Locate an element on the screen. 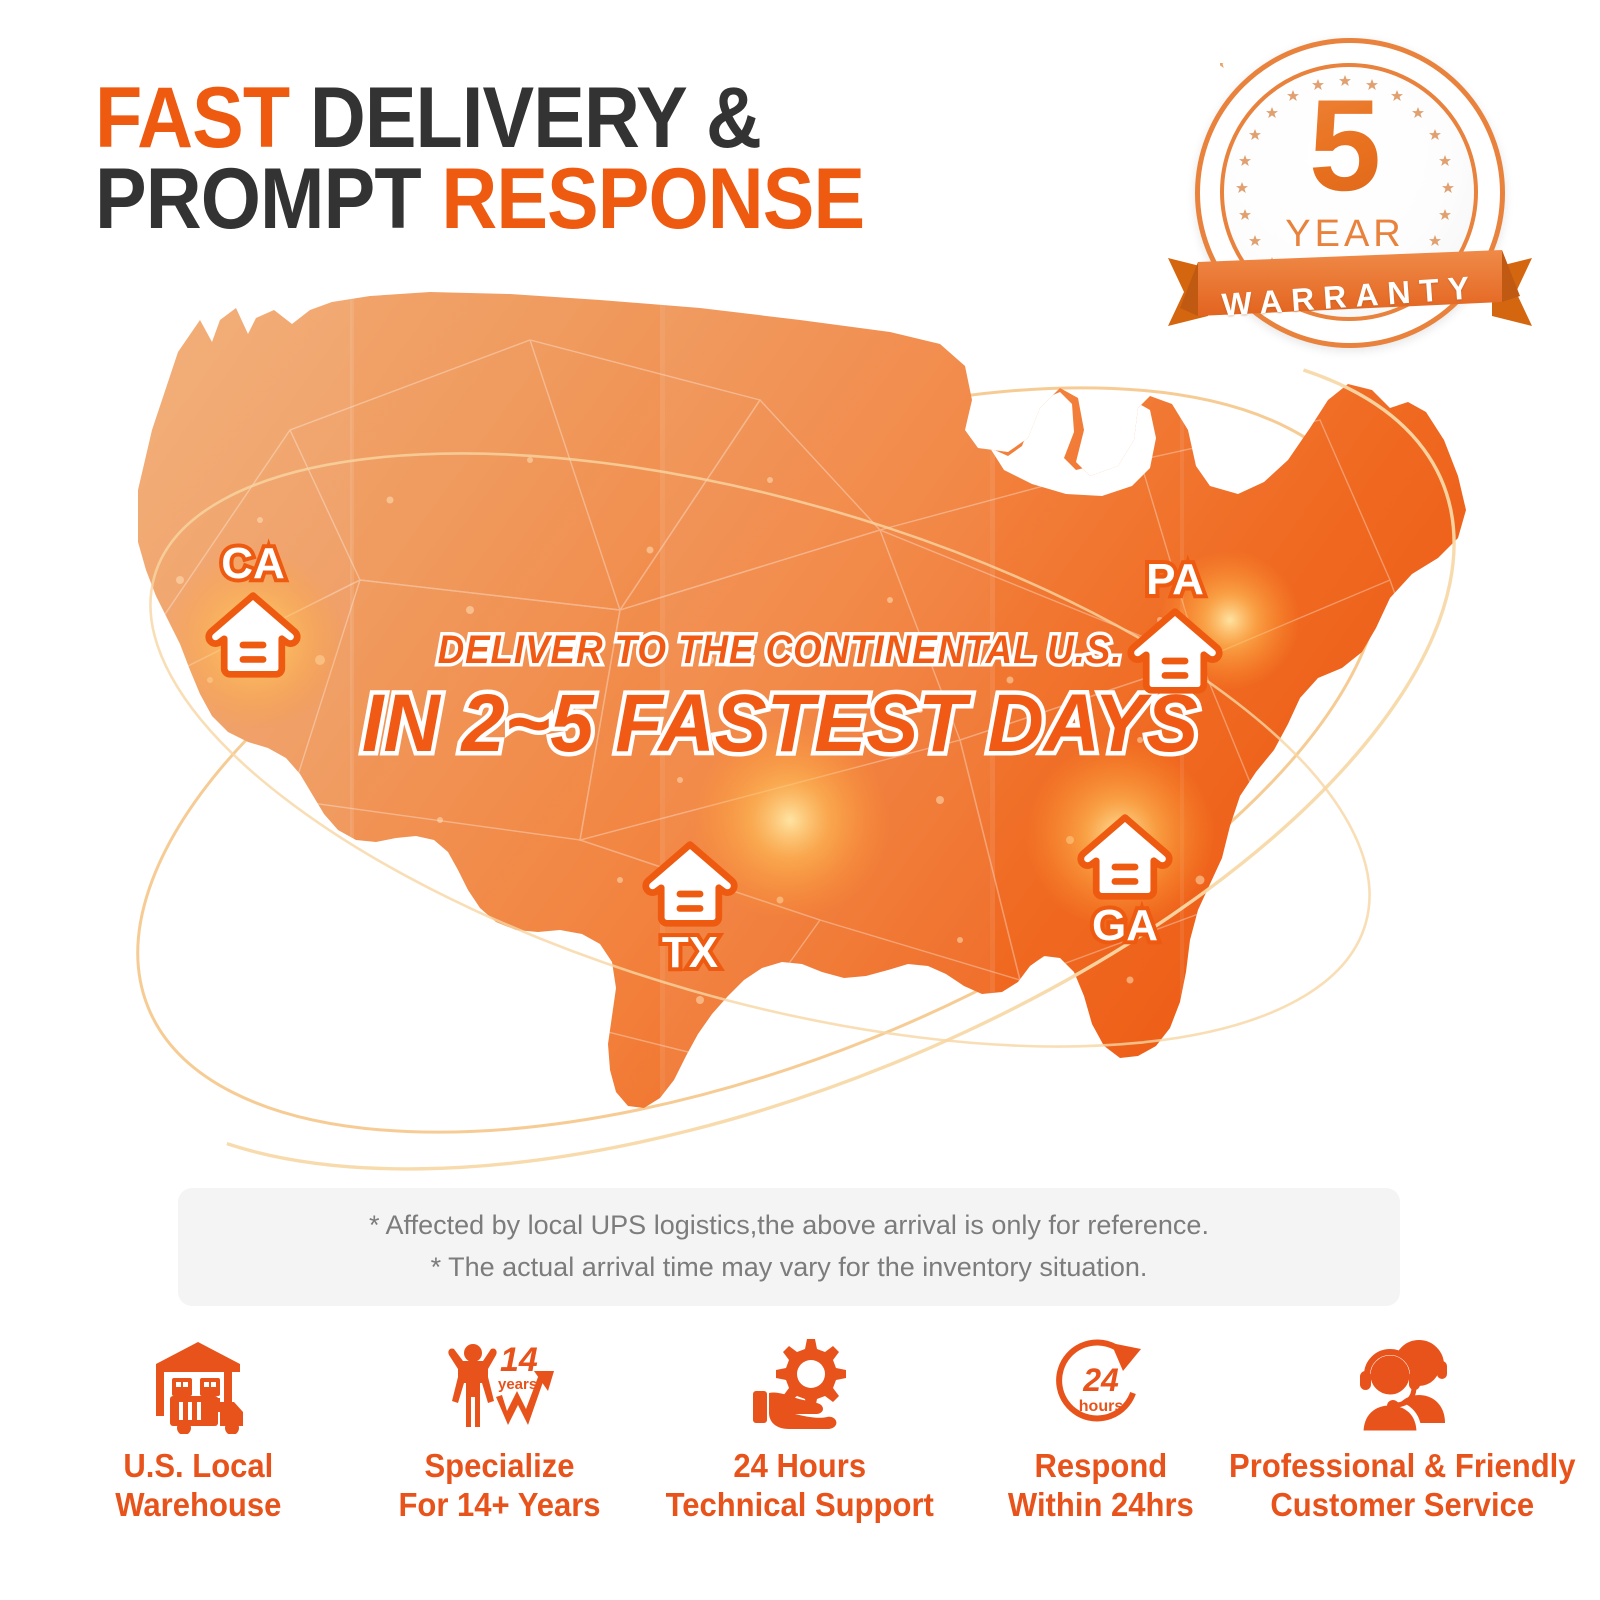 The image size is (1600, 1600). feature-professional-customer-service: Professional & Friendly Customer Service is located at coordinates (1402, 1428).